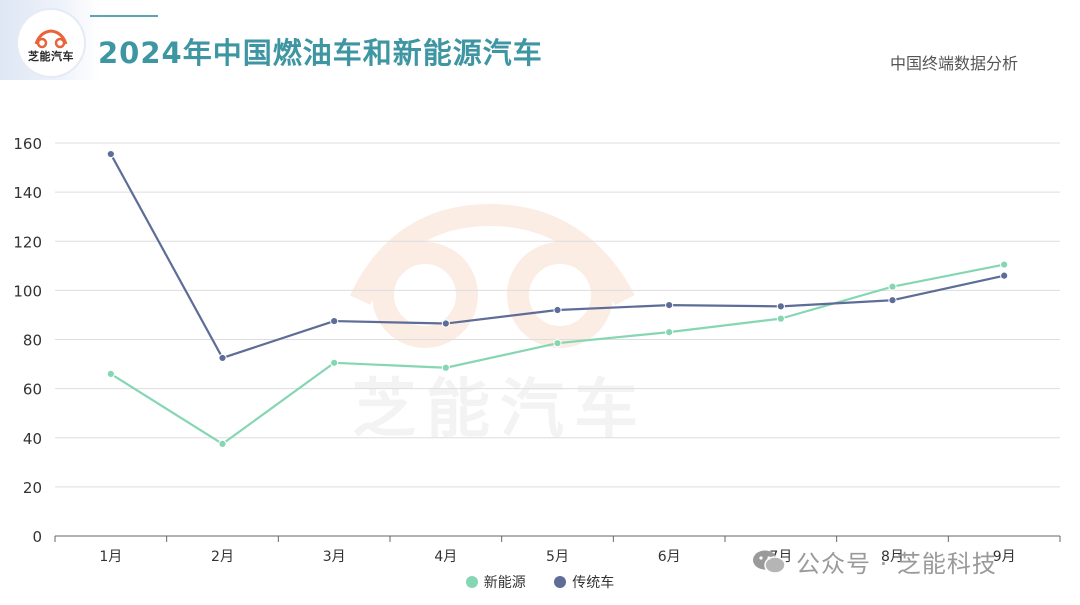 Image resolution: width=1080 pixels, height=605 pixels. I want to click on y-tick-label: 20, so click(32, 488).